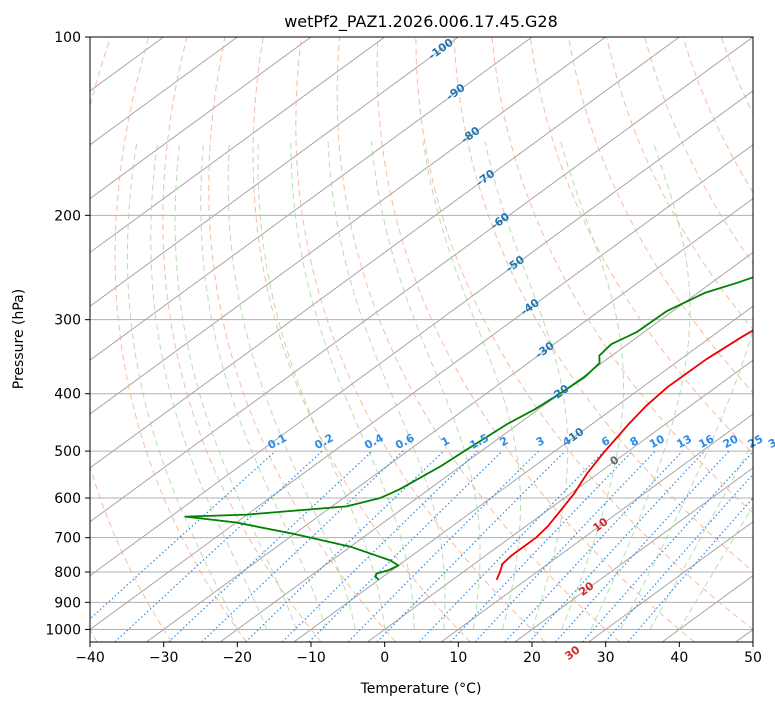 Image resolution: width=775 pixels, height=708 pixels. Describe the element at coordinates (600, 525) in the screenshot. I see `warm-isotherm-label: 10` at that location.